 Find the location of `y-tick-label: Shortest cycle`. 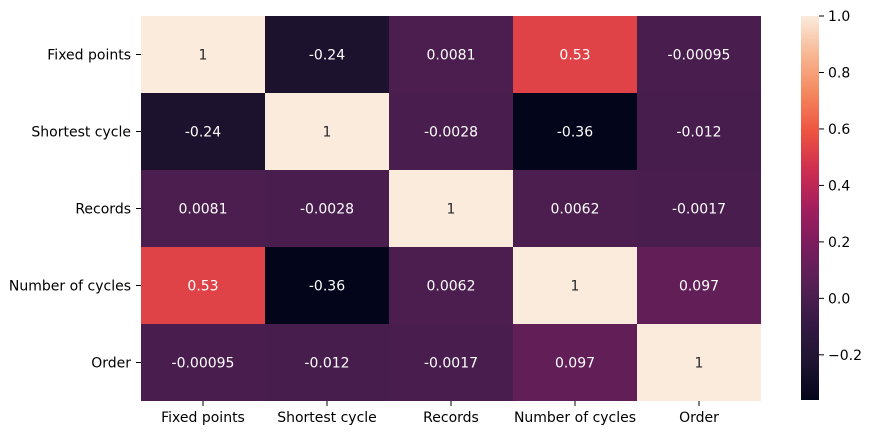

y-tick-label: Shortest cycle is located at coordinates (81, 133).